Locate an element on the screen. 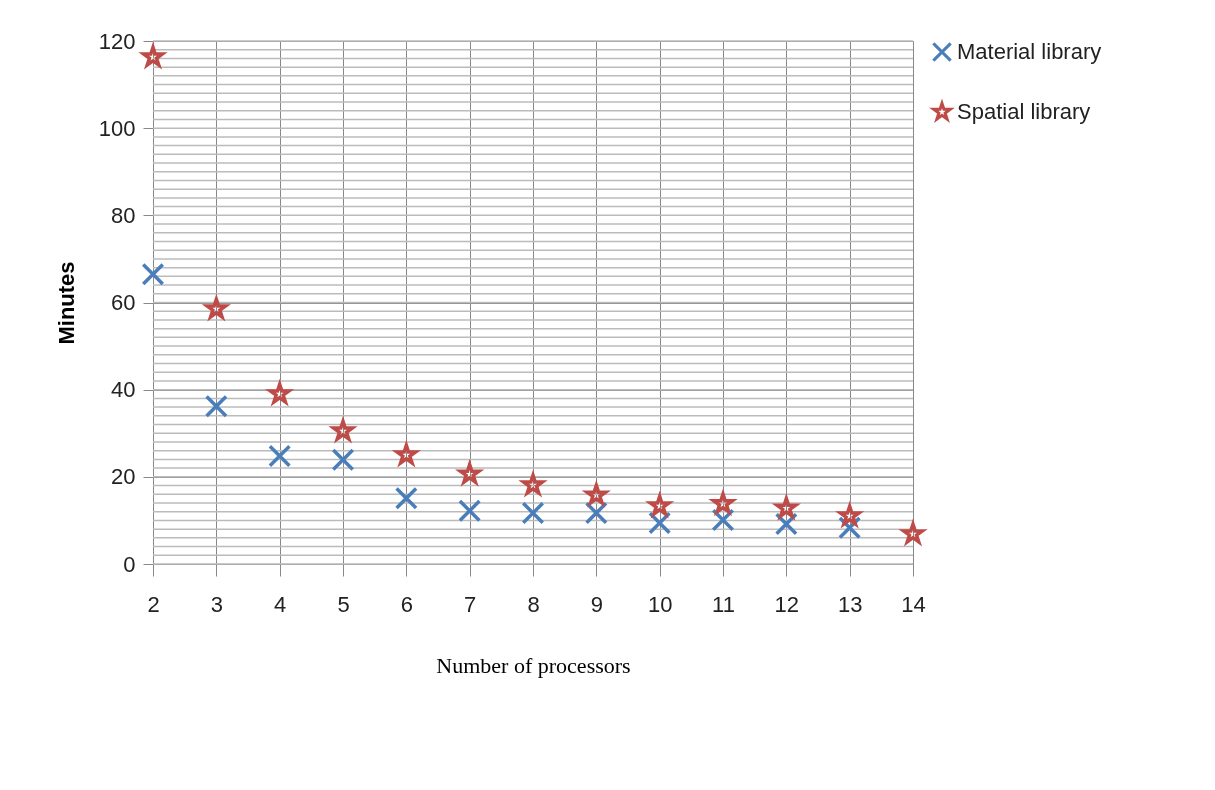  y-tick-label: 120 is located at coordinates (117, 41).